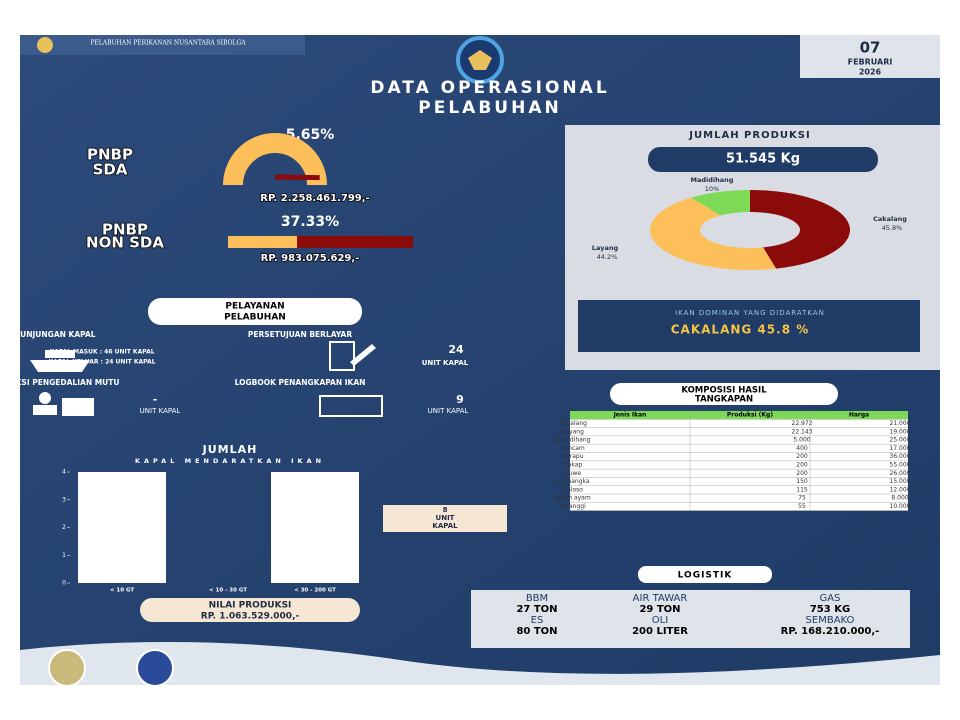 The image size is (960, 720). What do you see at coordinates (573, 506) in the screenshot?
I see `table-cell: Swanggi` at bounding box center [573, 506].